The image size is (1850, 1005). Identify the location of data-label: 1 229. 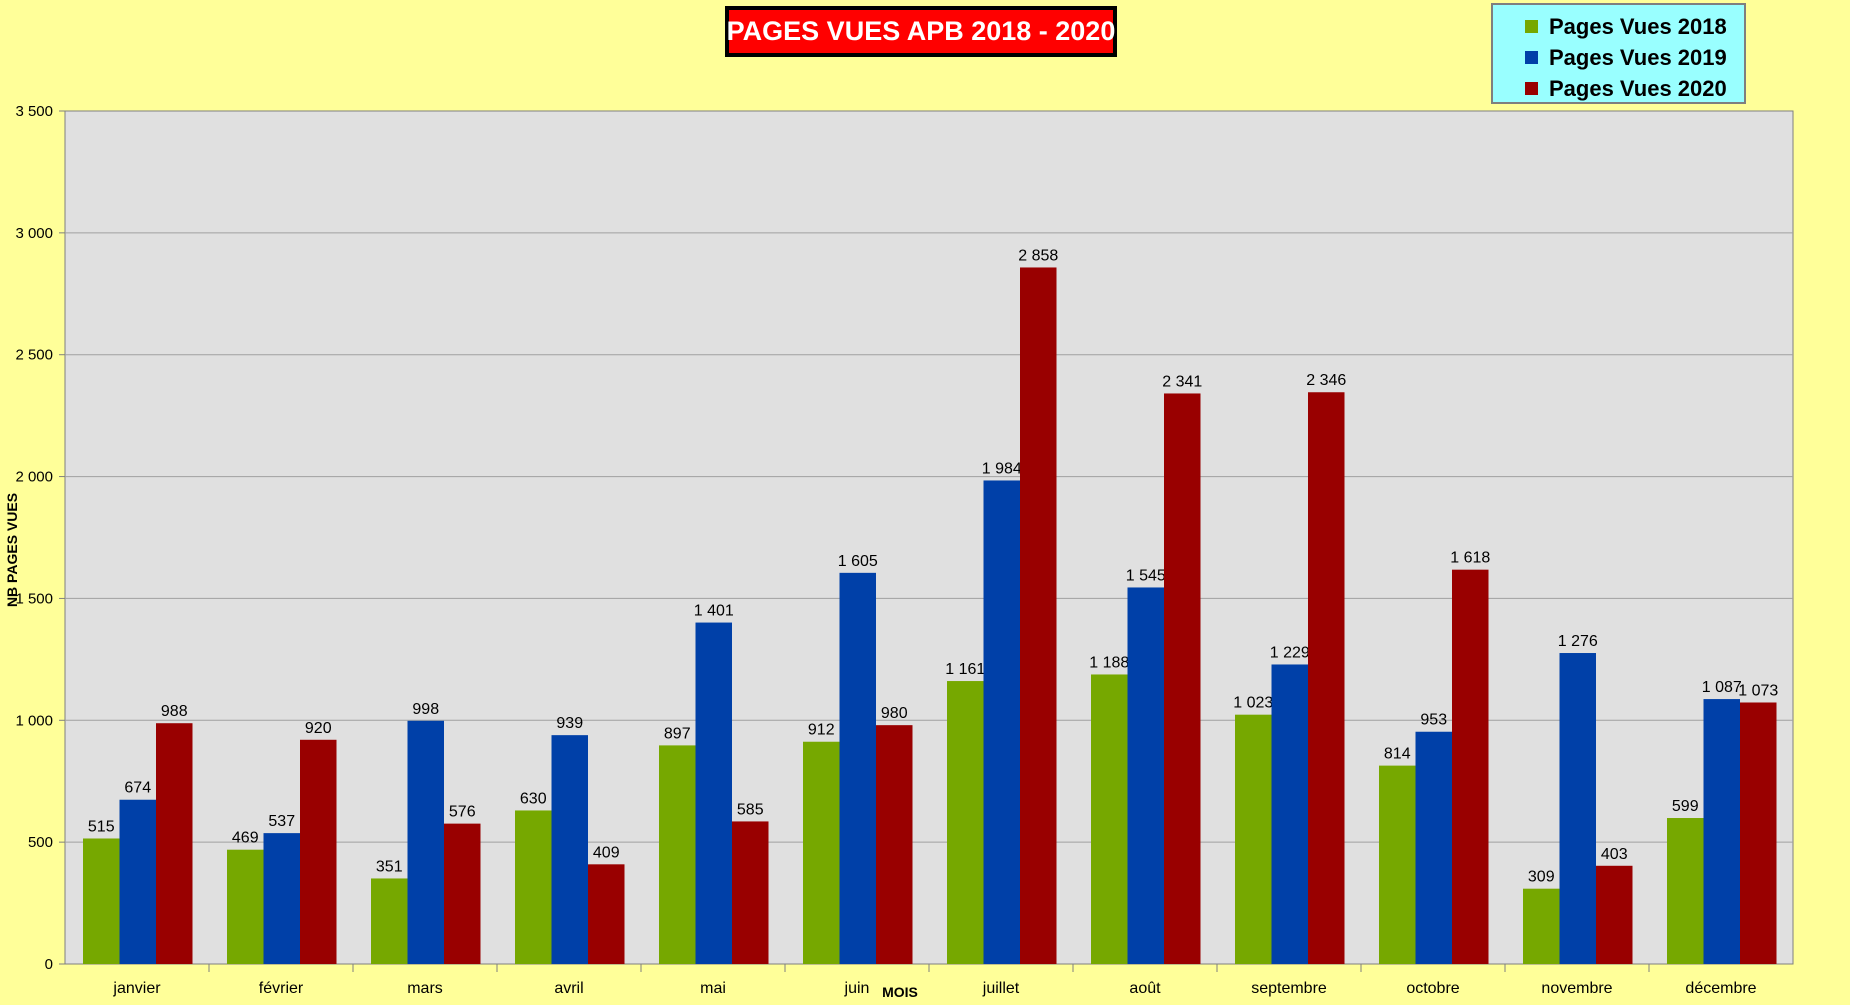
(1290, 652).